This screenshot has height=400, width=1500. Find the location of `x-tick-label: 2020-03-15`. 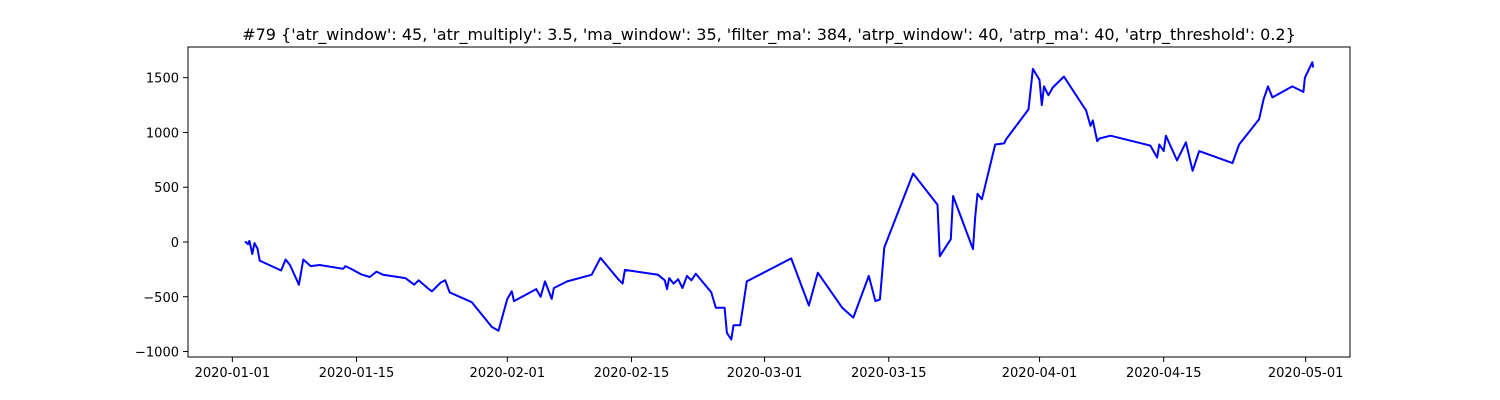

x-tick-label: 2020-03-15 is located at coordinates (889, 373).